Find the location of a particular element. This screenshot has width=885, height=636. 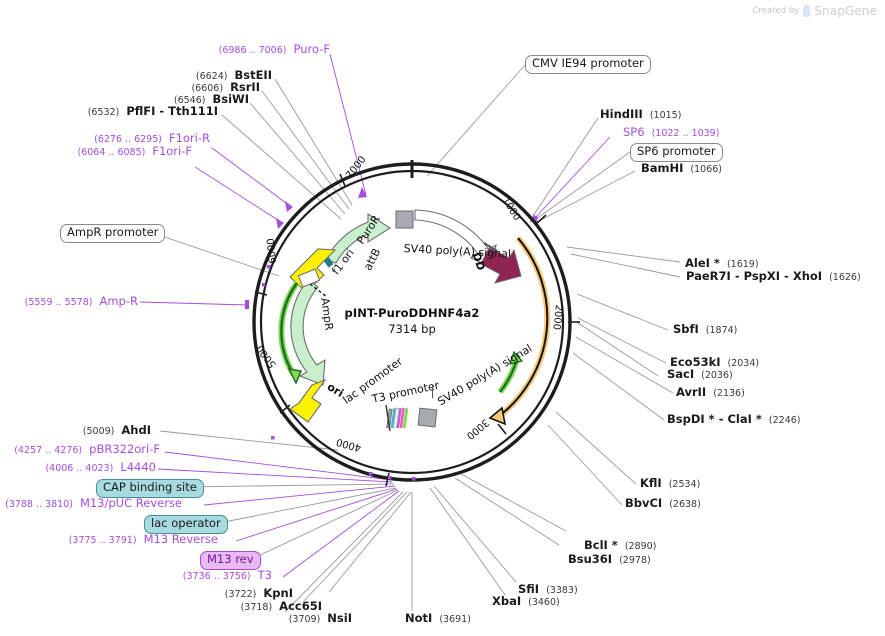

enzyme-name: NotI is located at coordinates (419, 618).